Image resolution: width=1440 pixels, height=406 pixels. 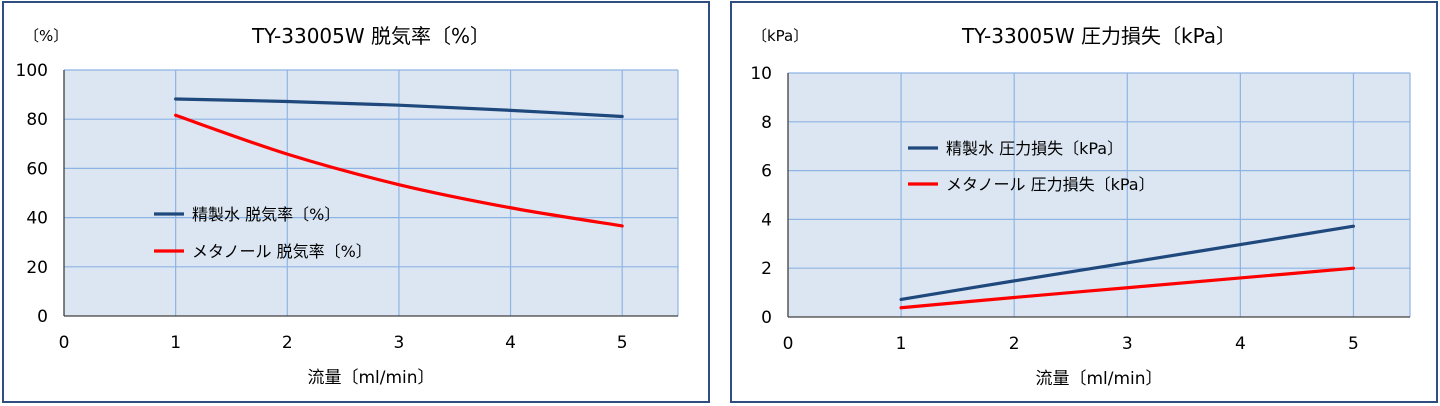 What do you see at coordinates (761, 74) in the screenshot?
I see `y-tick-label: 10` at bounding box center [761, 74].